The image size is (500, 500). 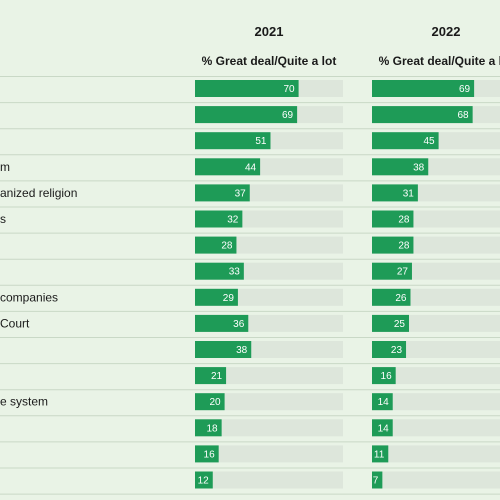 What do you see at coordinates (401, 298) in the screenshot?
I see `bar-value-label: 26` at bounding box center [401, 298].